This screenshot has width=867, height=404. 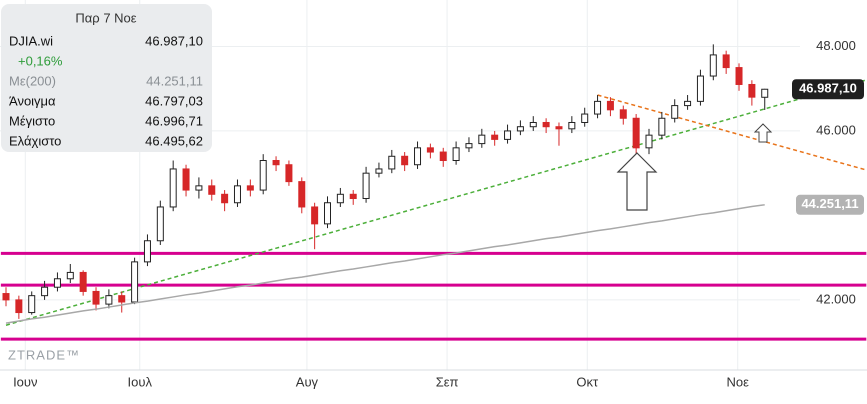 What do you see at coordinates (587, 381) in the screenshot?
I see `x-tick-label: Οκτ` at bounding box center [587, 381].